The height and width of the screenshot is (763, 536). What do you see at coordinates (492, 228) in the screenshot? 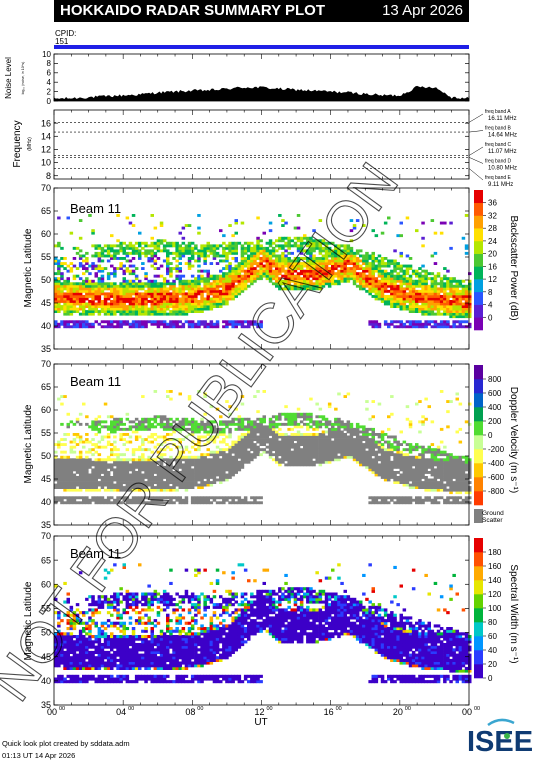
I see `colorbar-tick-label: 28` at bounding box center [492, 228].